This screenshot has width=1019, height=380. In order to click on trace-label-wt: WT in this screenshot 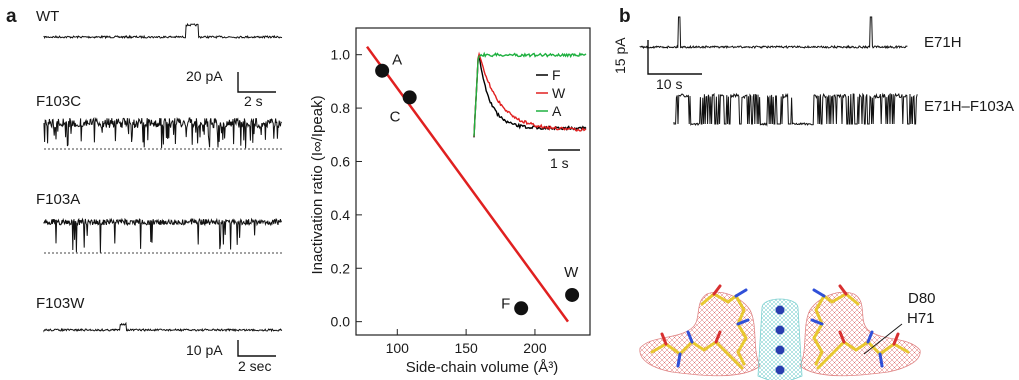, I will do `click(48, 16)`.